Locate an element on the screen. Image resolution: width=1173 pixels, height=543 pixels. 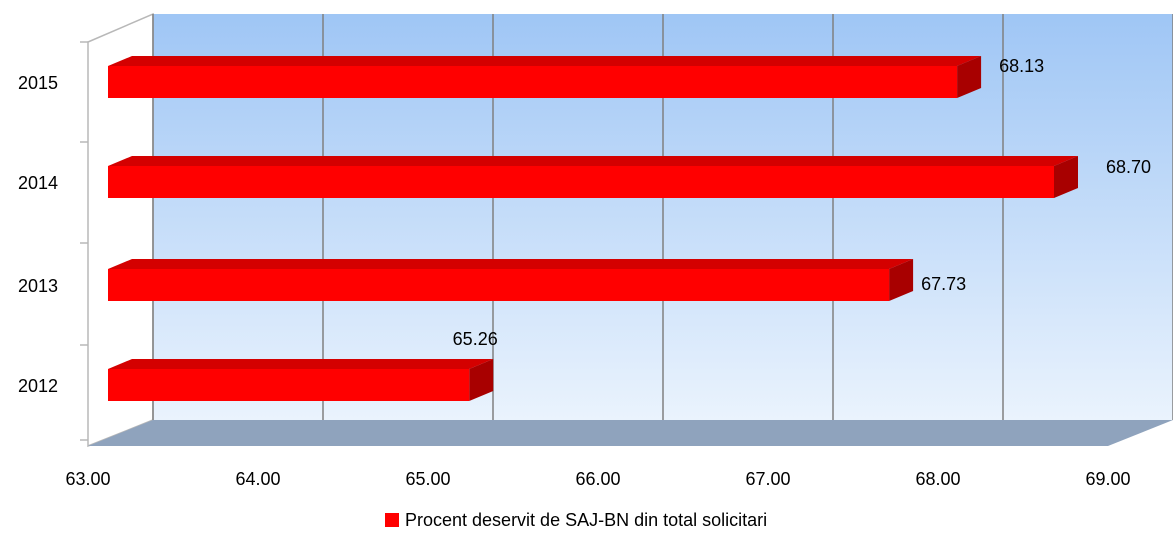
x-tick-label: 66.00 is located at coordinates (597, 479).